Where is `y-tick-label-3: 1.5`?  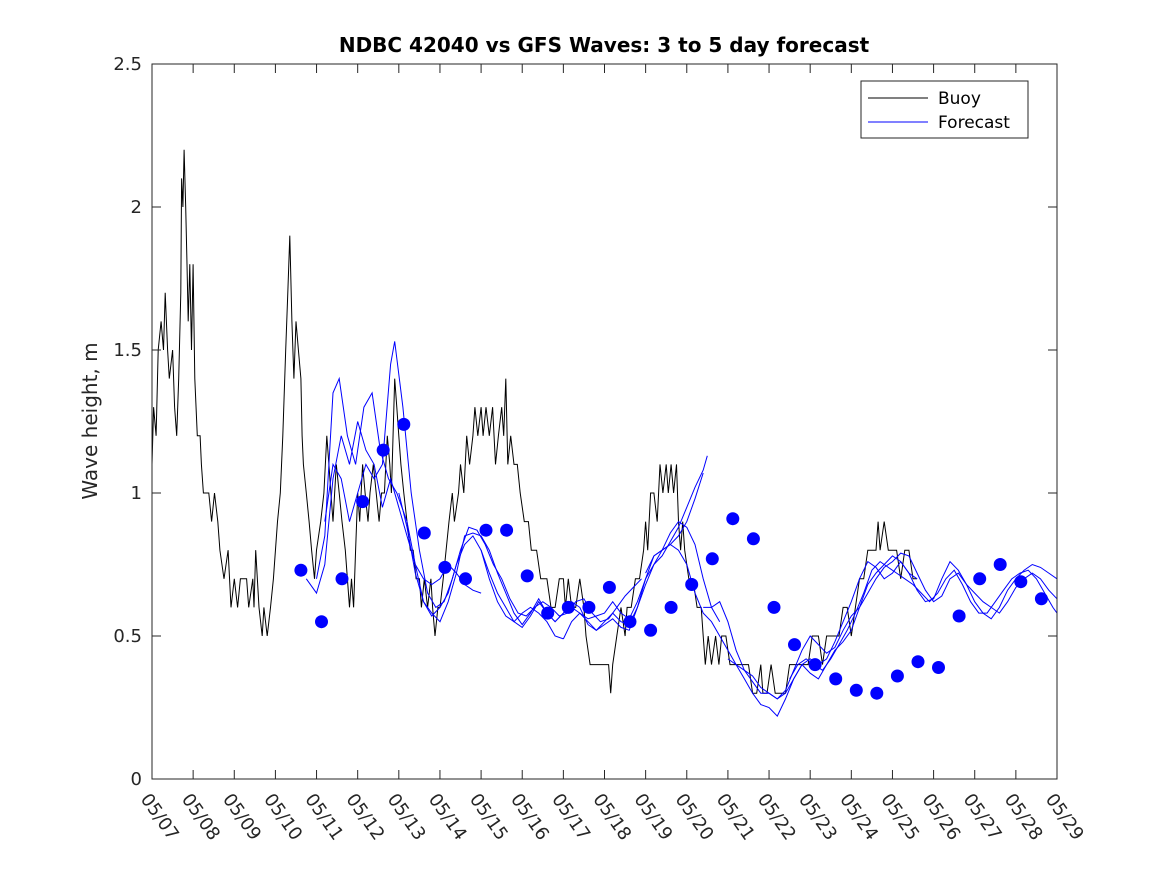
y-tick-label-3: 1.5 is located at coordinates (127, 350).